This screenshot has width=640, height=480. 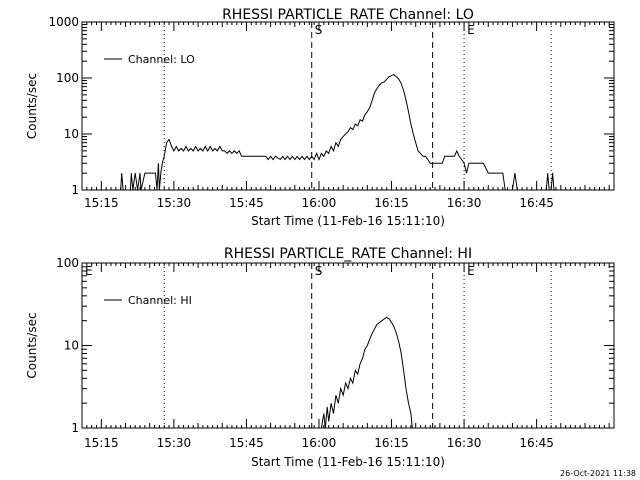 I want to click on y-tick-label: 1000, so click(x=63, y=22).